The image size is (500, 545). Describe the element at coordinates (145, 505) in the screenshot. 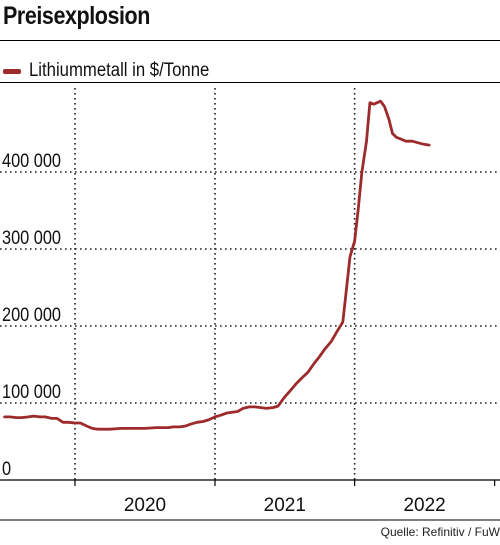

I see `x-tick-label: 2020` at that location.